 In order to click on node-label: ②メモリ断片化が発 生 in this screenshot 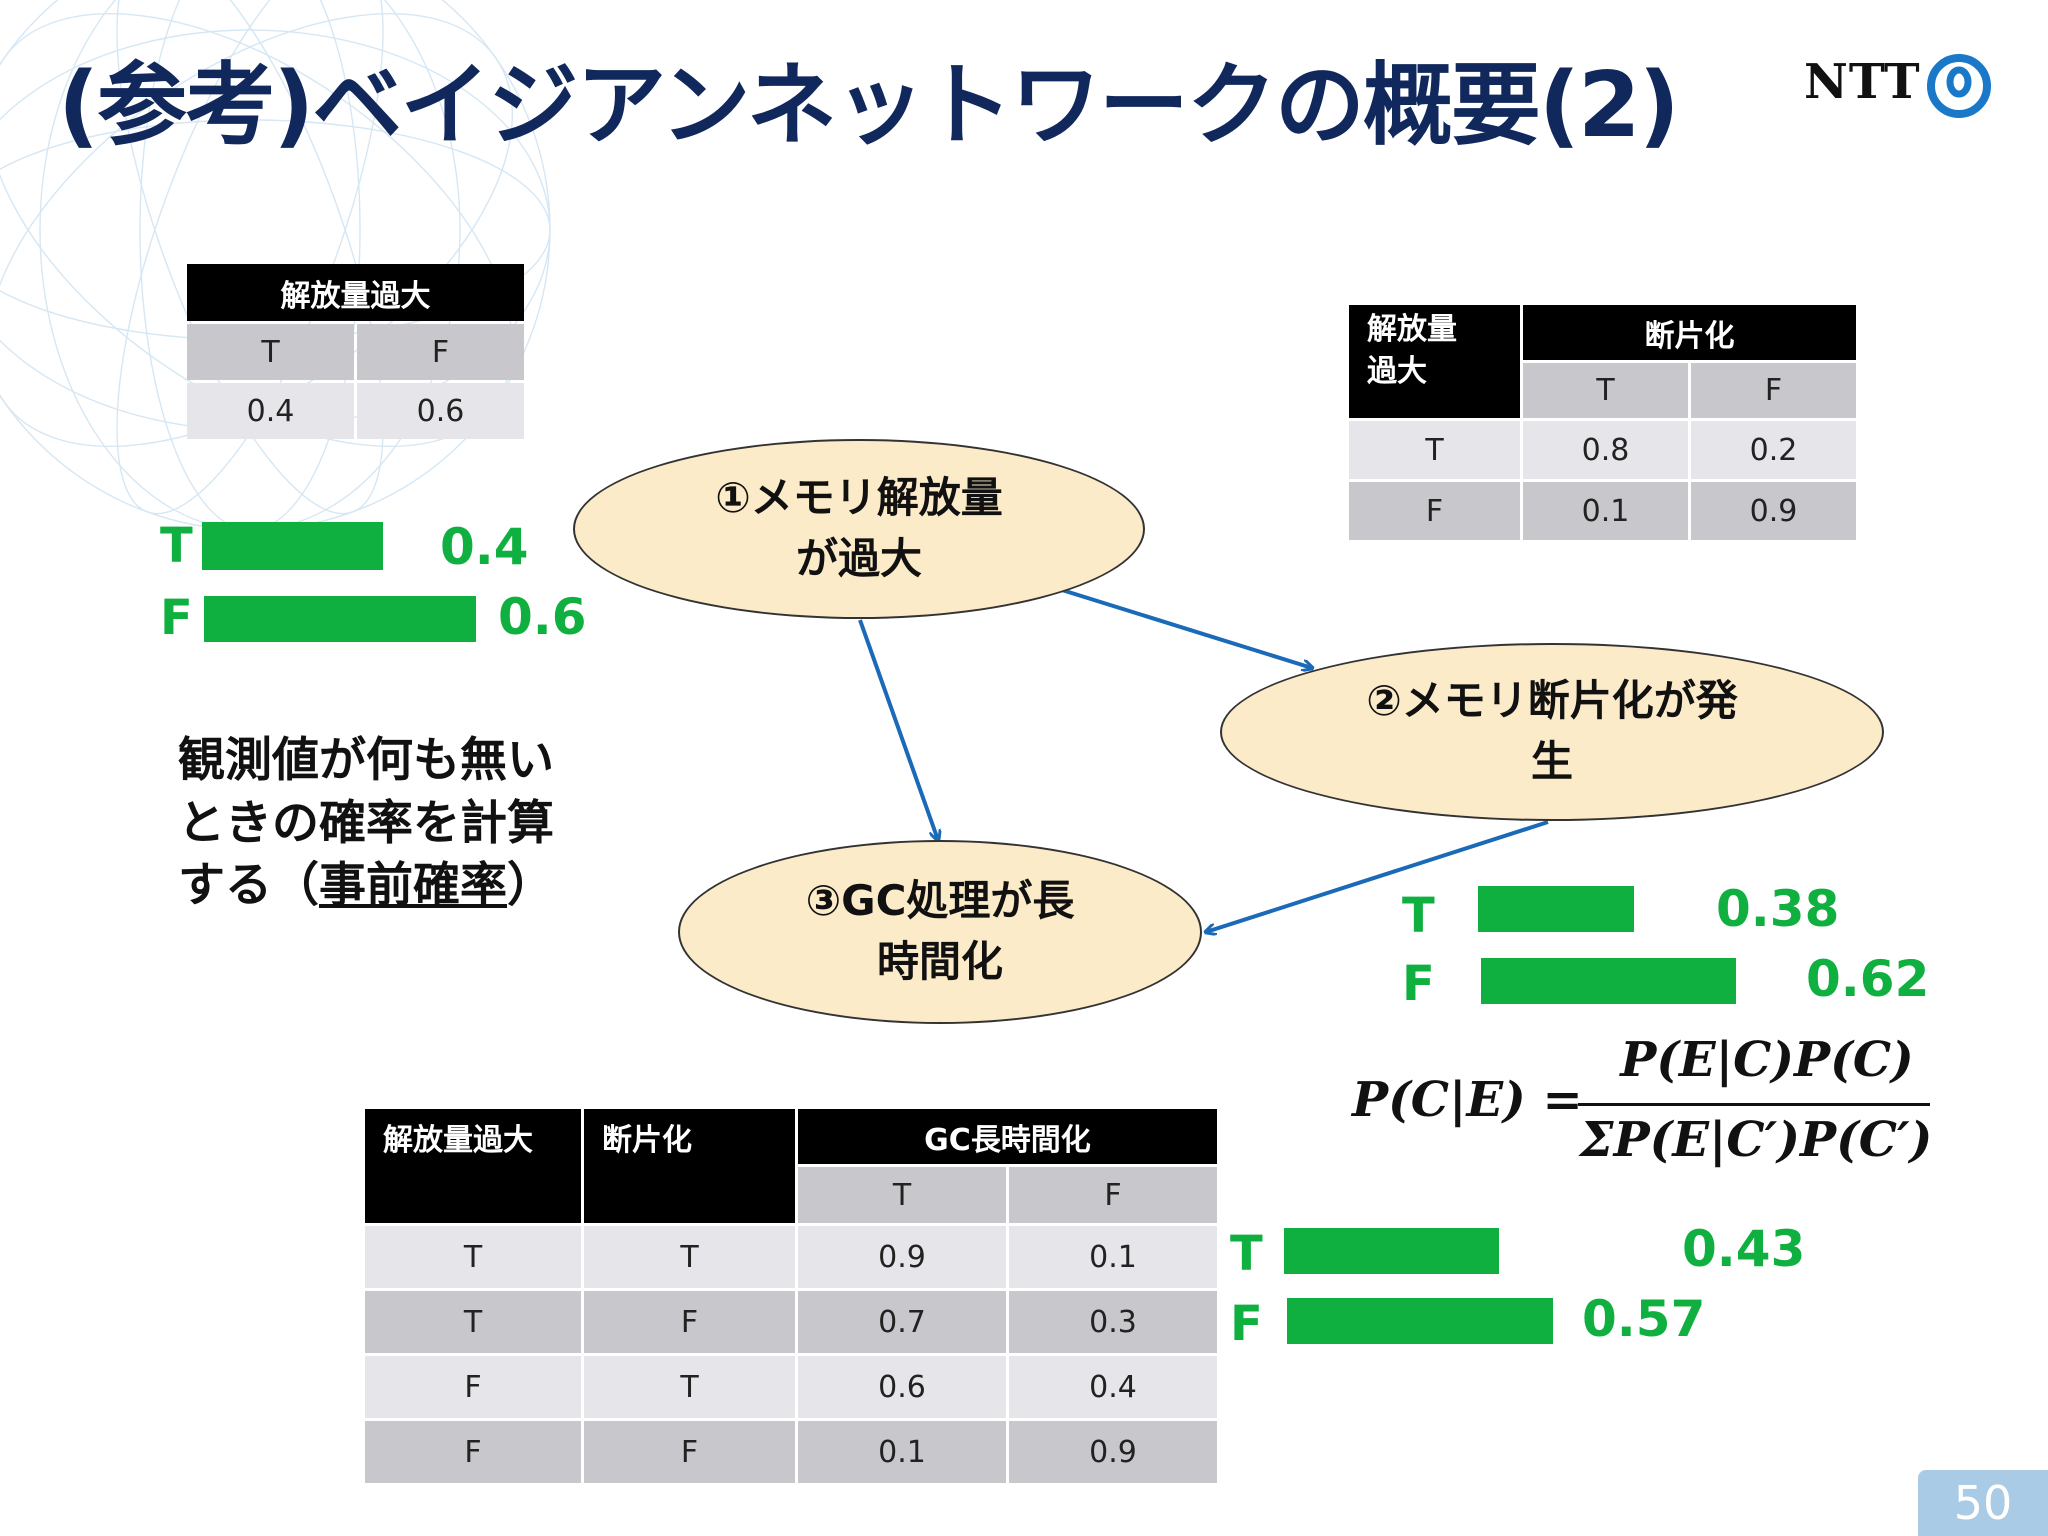, I will do `click(1552, 731)`.